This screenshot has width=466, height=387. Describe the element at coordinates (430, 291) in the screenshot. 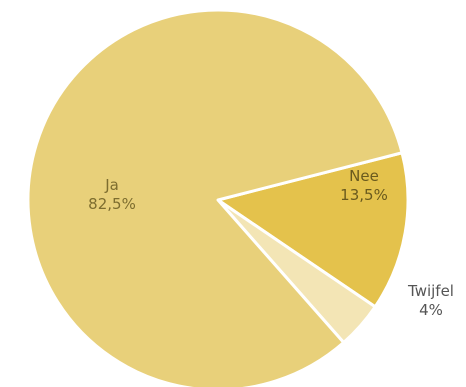

I see `slice-category-label: Twijfel` at that location.